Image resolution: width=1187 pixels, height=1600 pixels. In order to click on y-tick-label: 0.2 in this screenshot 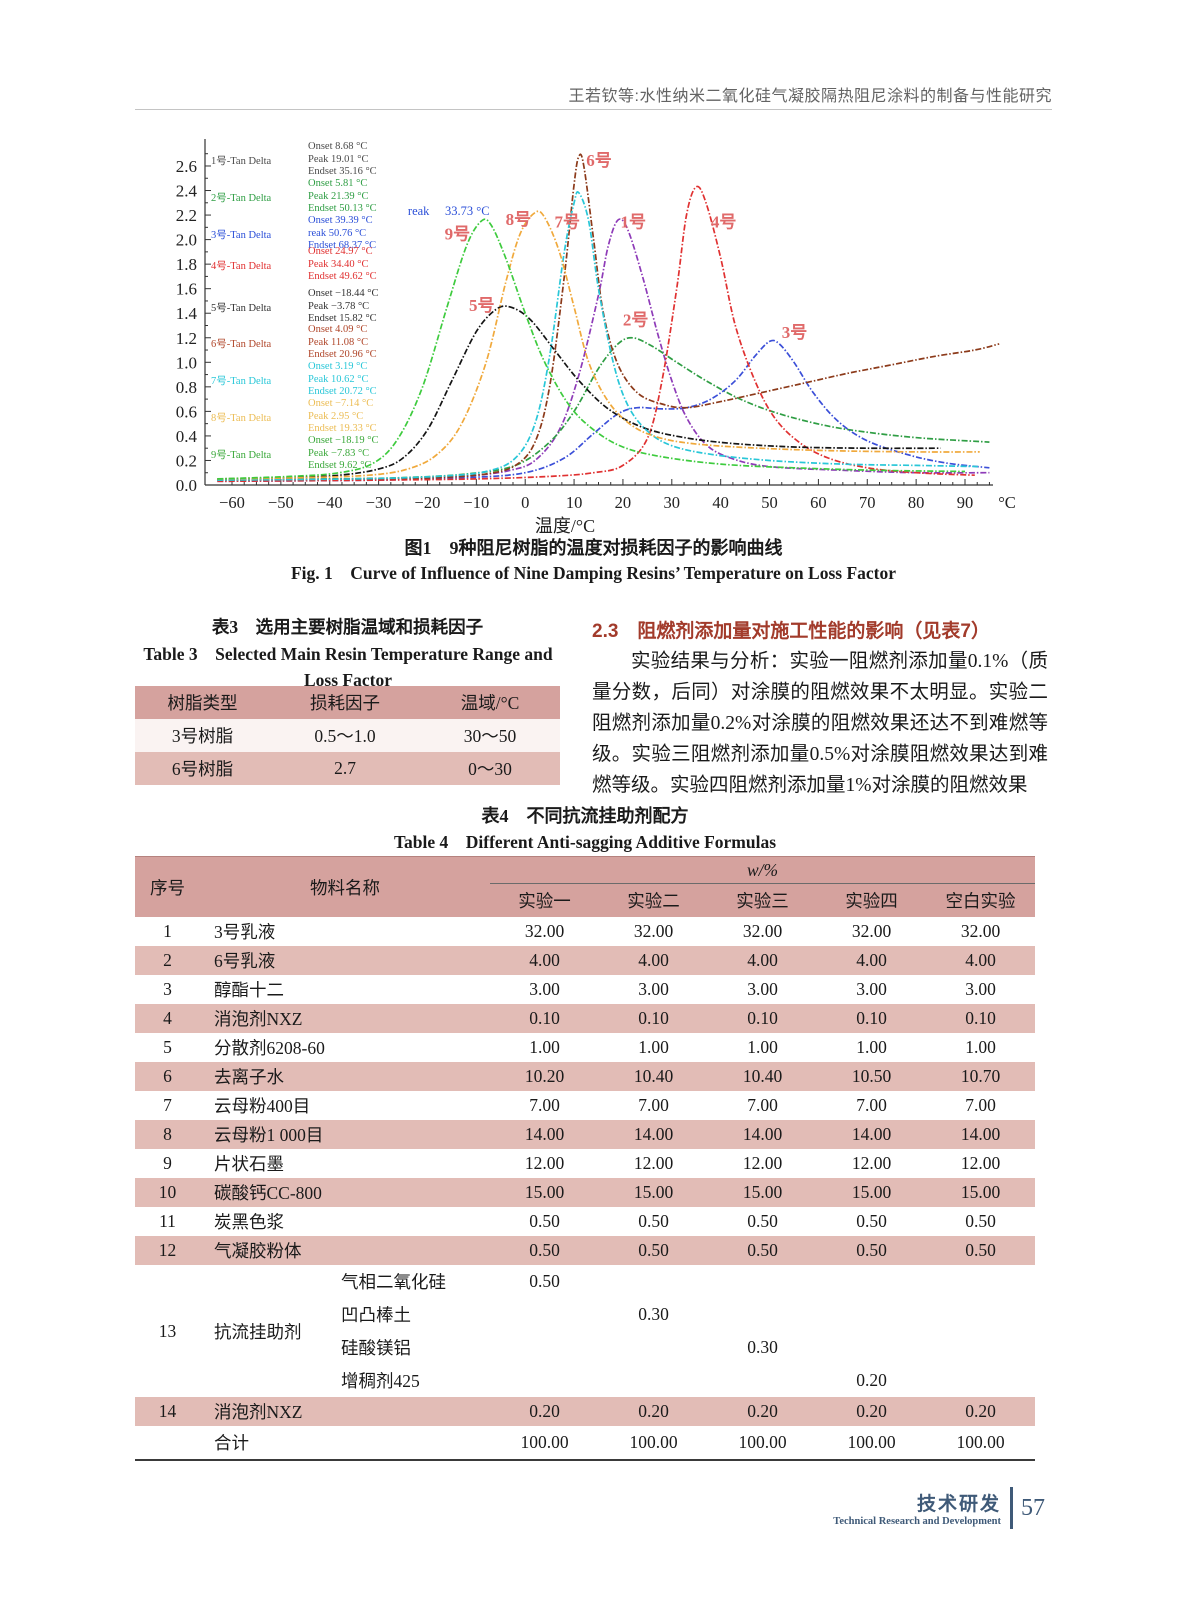, I will do `click(186, 460)`.